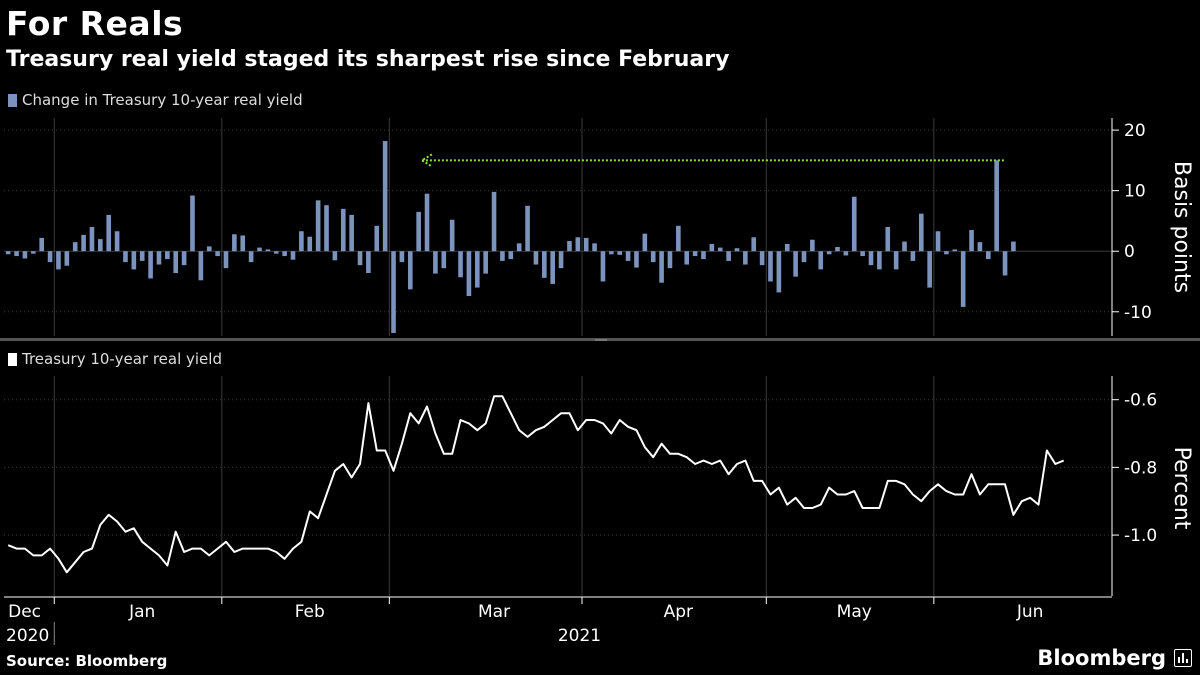  Describe the element at coordinates (1181, 227) in the screenshot. I see `y-axis-label-top: Basis points` at that location.